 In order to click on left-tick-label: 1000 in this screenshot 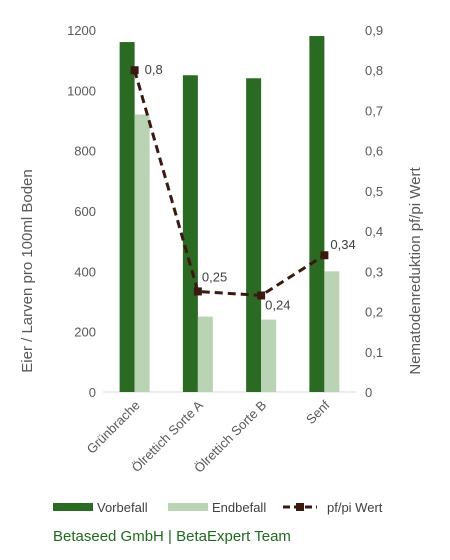, I will do `click(81, 90)`.